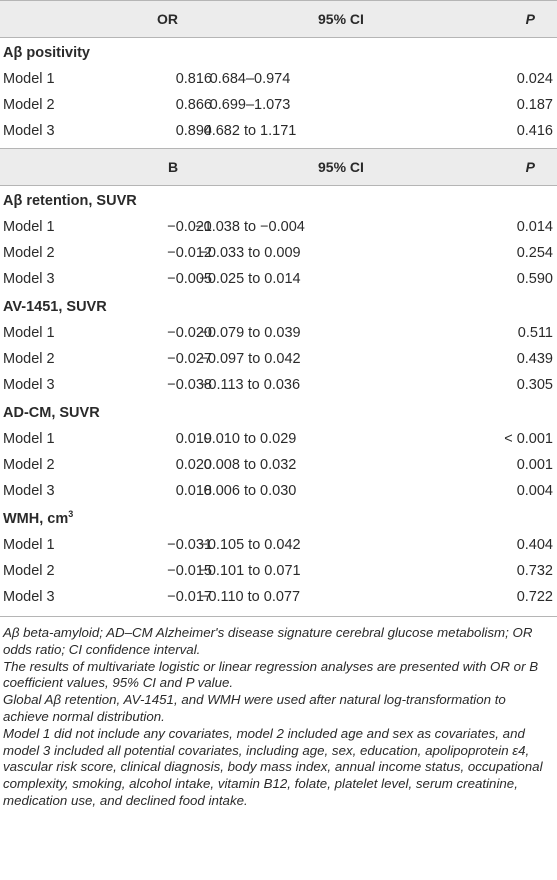  Describe the element at coordinates (341, 167) in the screenshot. I see `header-ci-2: 95% CI` at that location.